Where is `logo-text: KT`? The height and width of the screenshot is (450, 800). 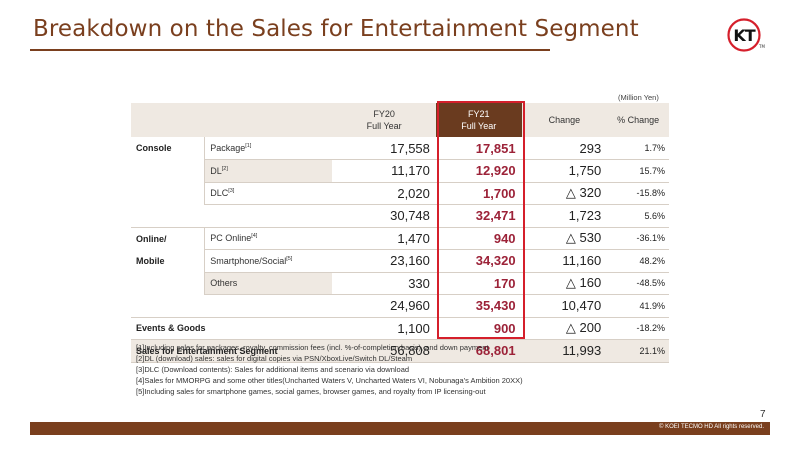
logo-text: KT is located at coordinates (744, 35).